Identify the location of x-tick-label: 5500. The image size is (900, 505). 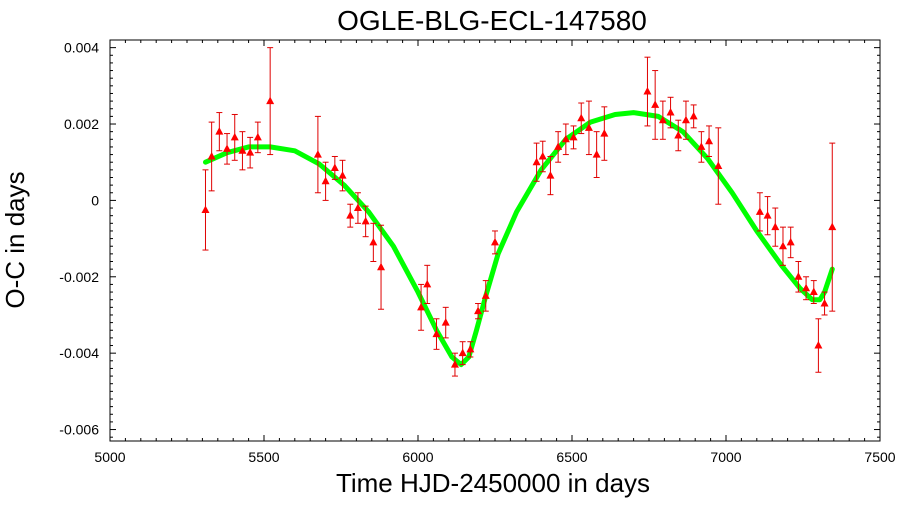
(263, 457).